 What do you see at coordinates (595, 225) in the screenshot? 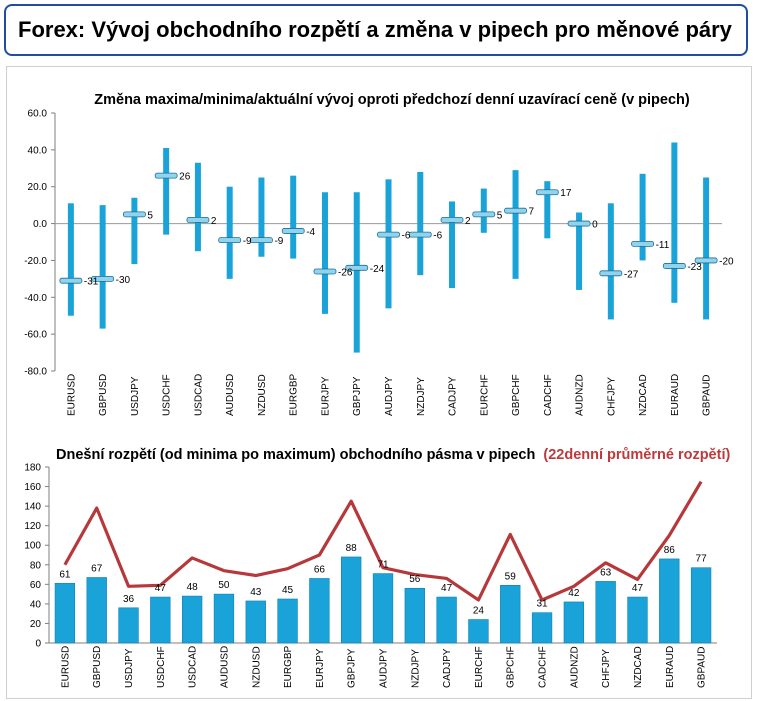
I see `current-value-label: 0` at bounding box center [595, 225].